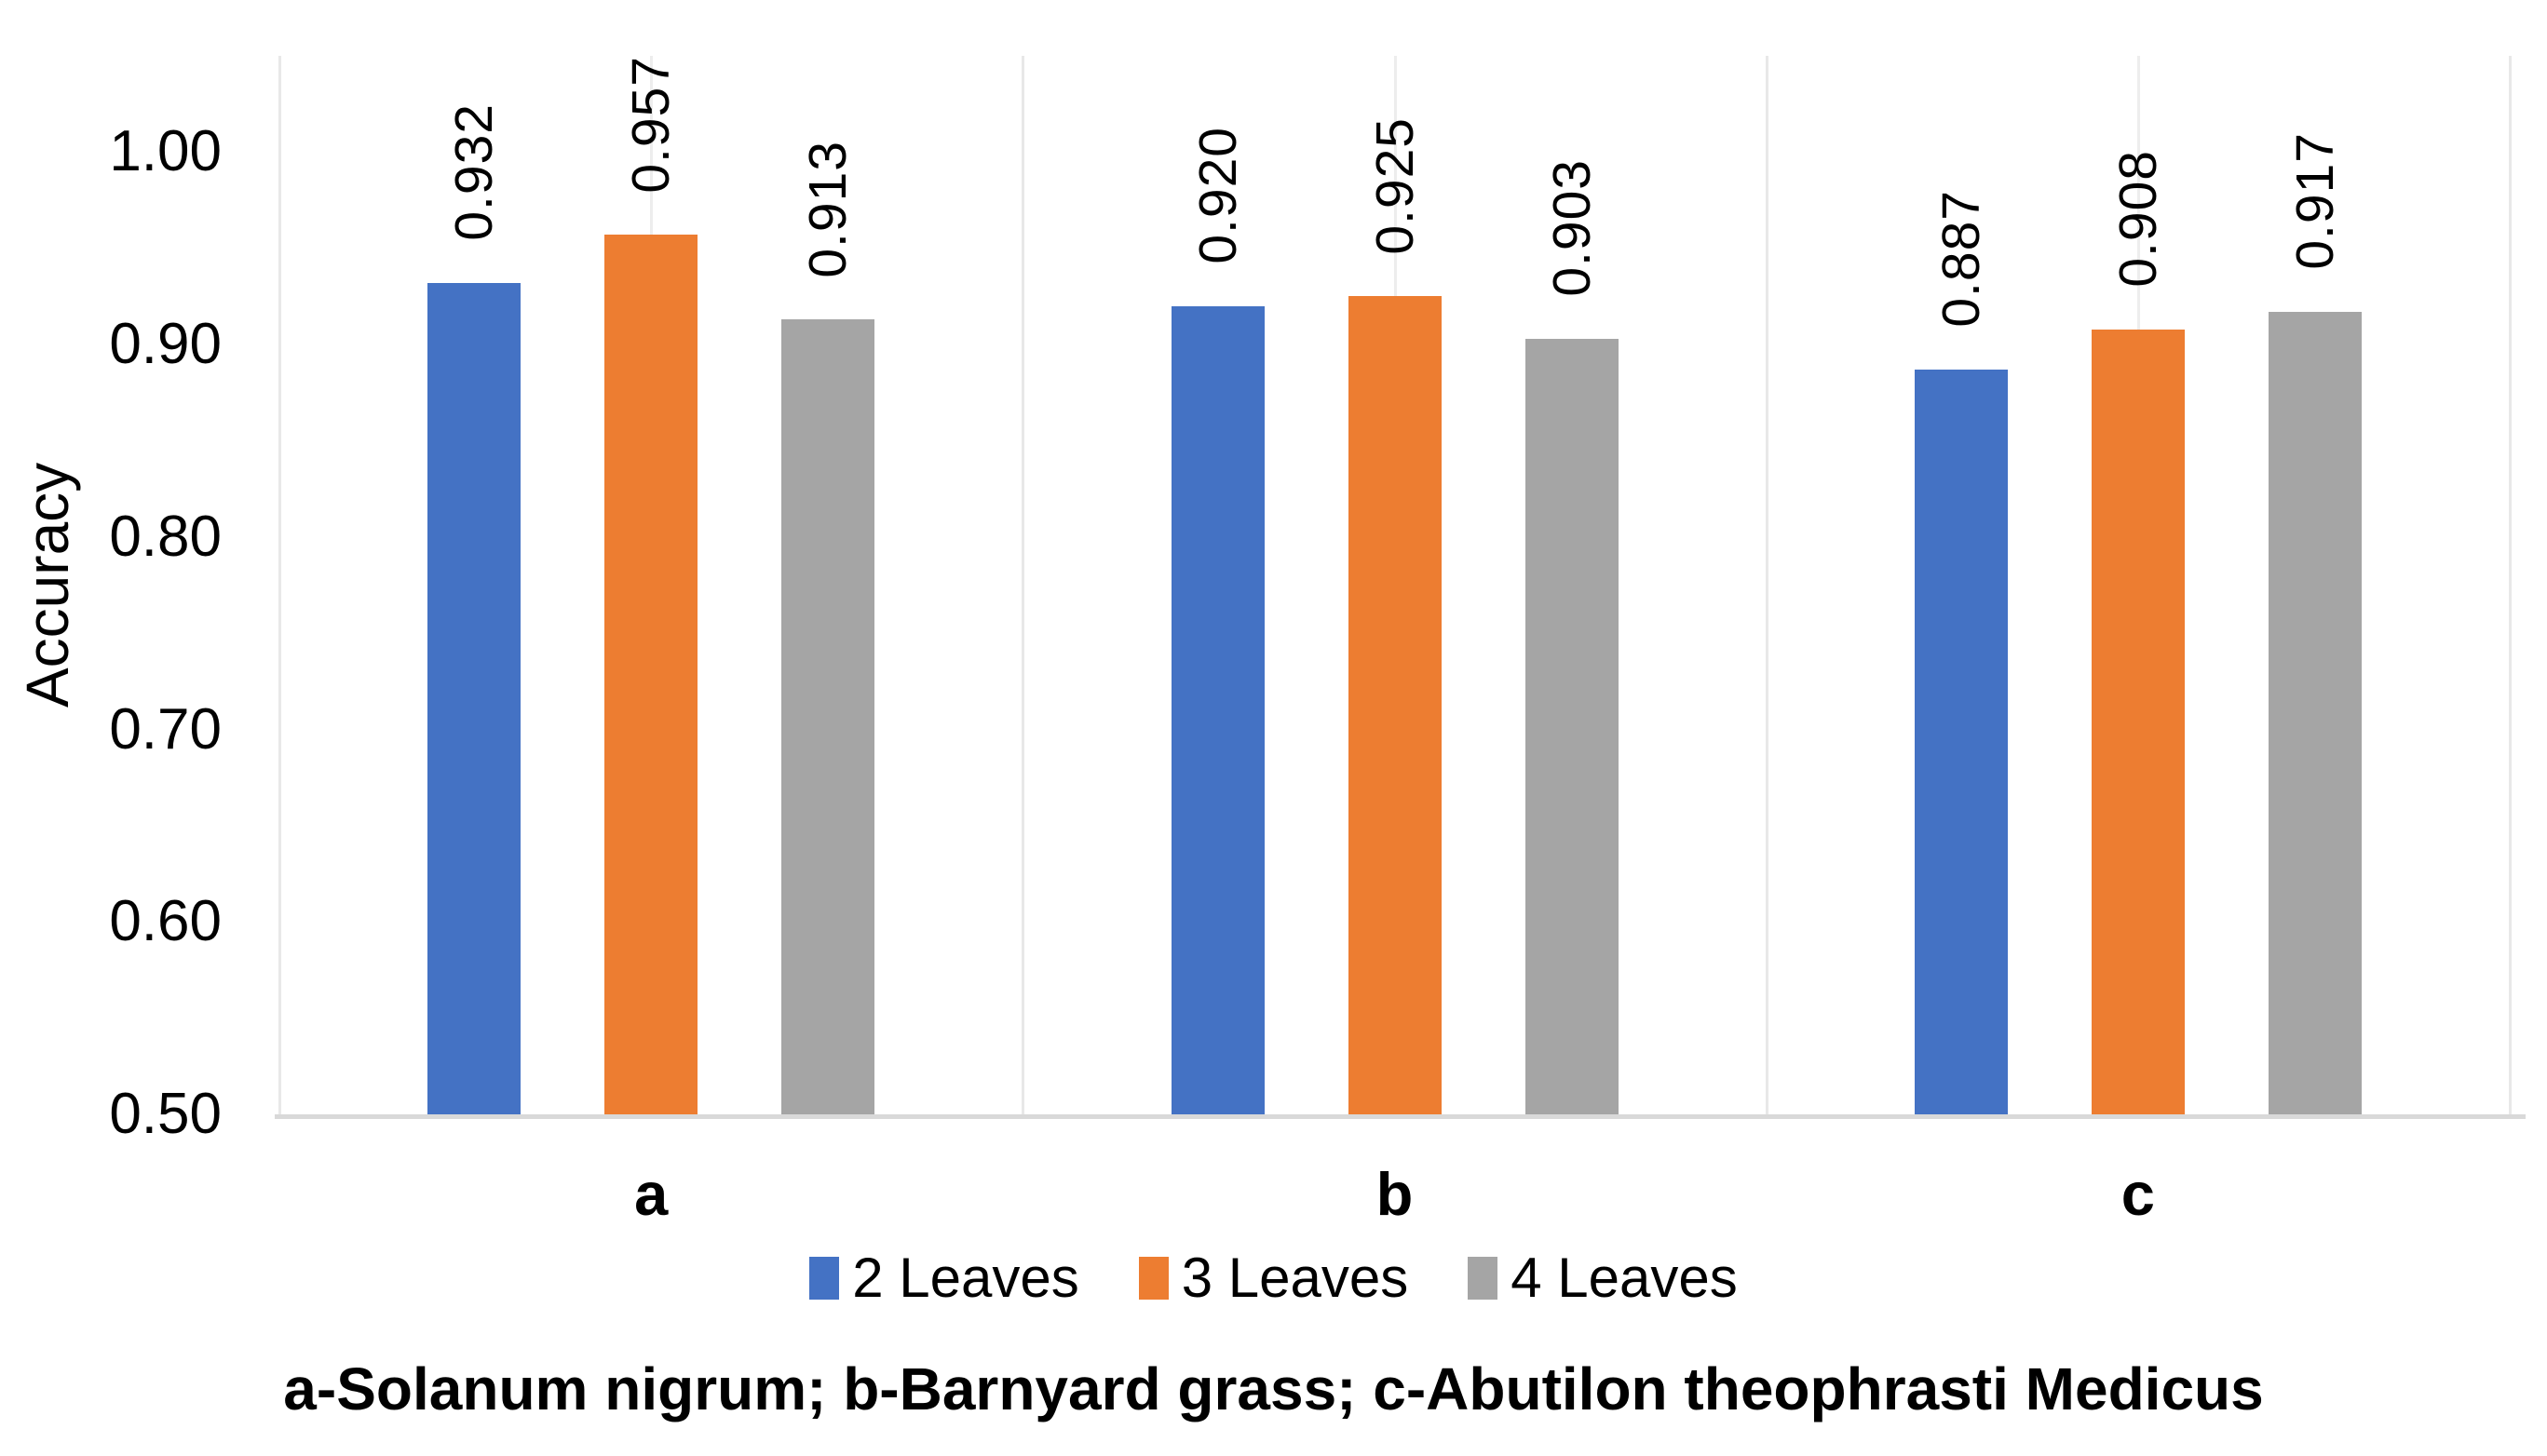 The height and width of the screenshot is (1456, 2547). I want to click on data-label: 0.908, so click(2137, 218).